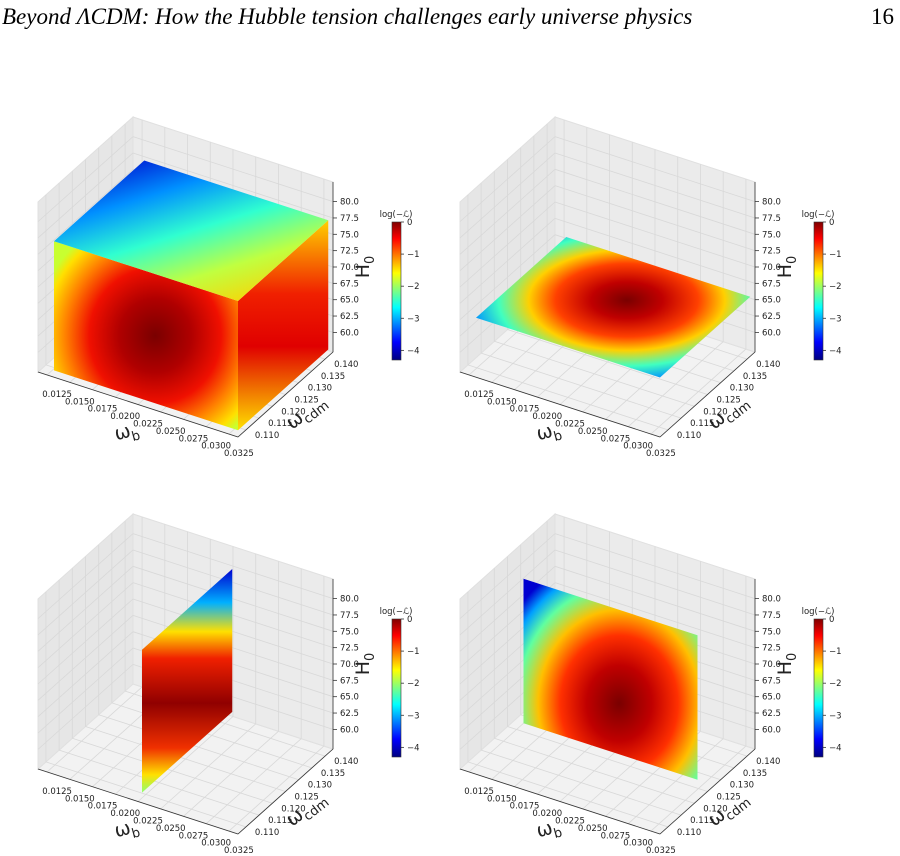  What do you see at coordinates (544, 432) in the screenshot?
I see `axis-symbol: ω` at bounding box center [544, 432].